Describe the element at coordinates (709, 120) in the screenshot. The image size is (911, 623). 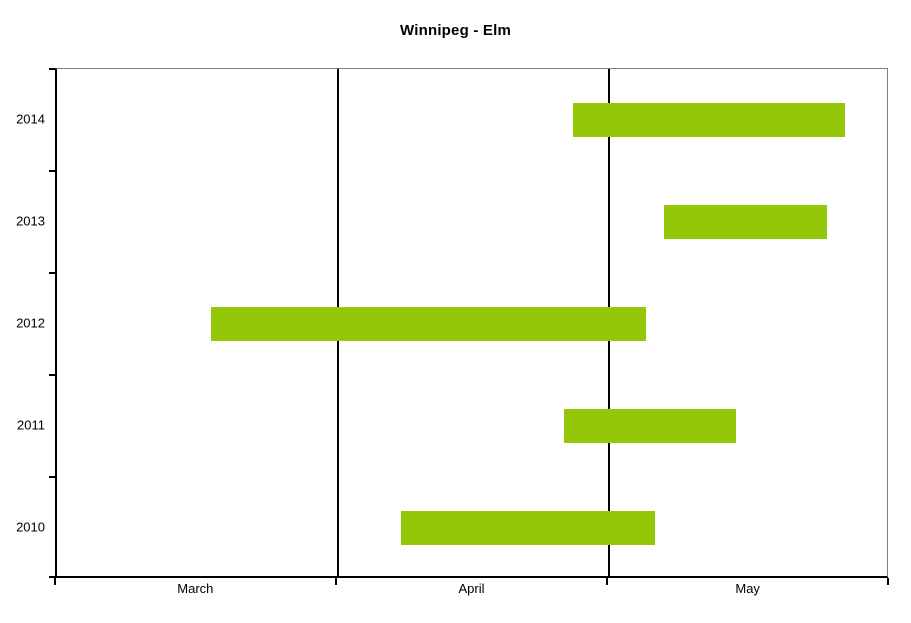
I see `gantt-bar-2014` at that location.